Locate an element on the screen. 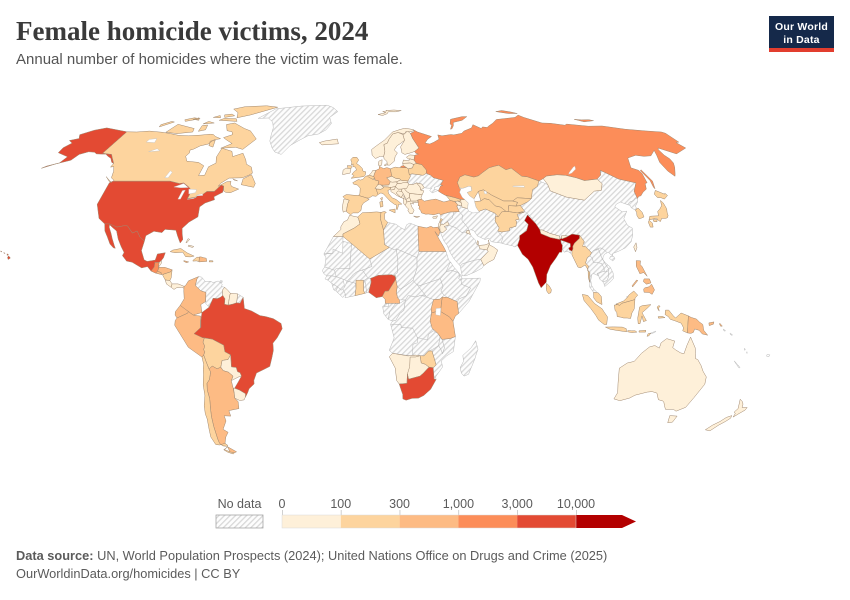  svg-text: 10,000 is located at coordinates (576, 504).